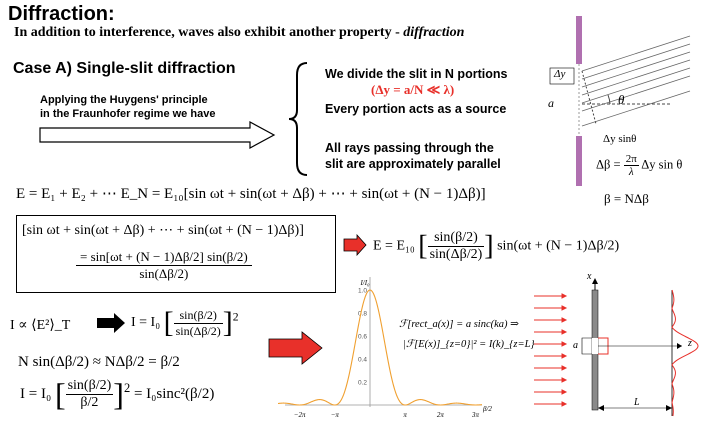  What do you see at coordinates (364, 283) in the screenshot?
I see `chart-y-axis-label: I/I₀` at bounding box center [364, 283].